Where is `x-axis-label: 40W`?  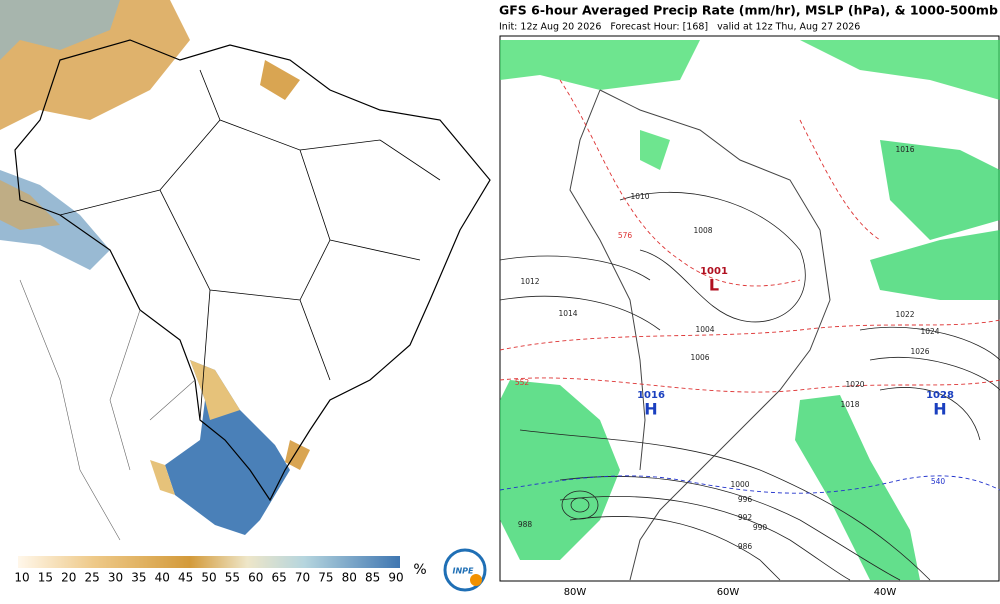
x-axis-label: 40W is located at coordinates (885, 592).